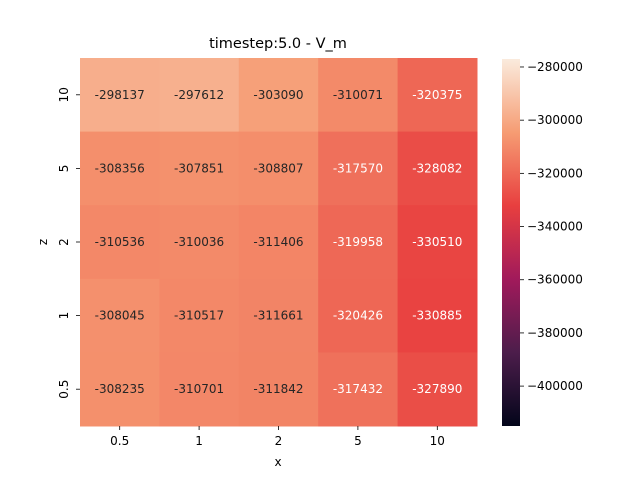 Image resolution: width=640 pixels, height=480 pixels. I want to click on cell-value-label: -298137, so click(120, 95).